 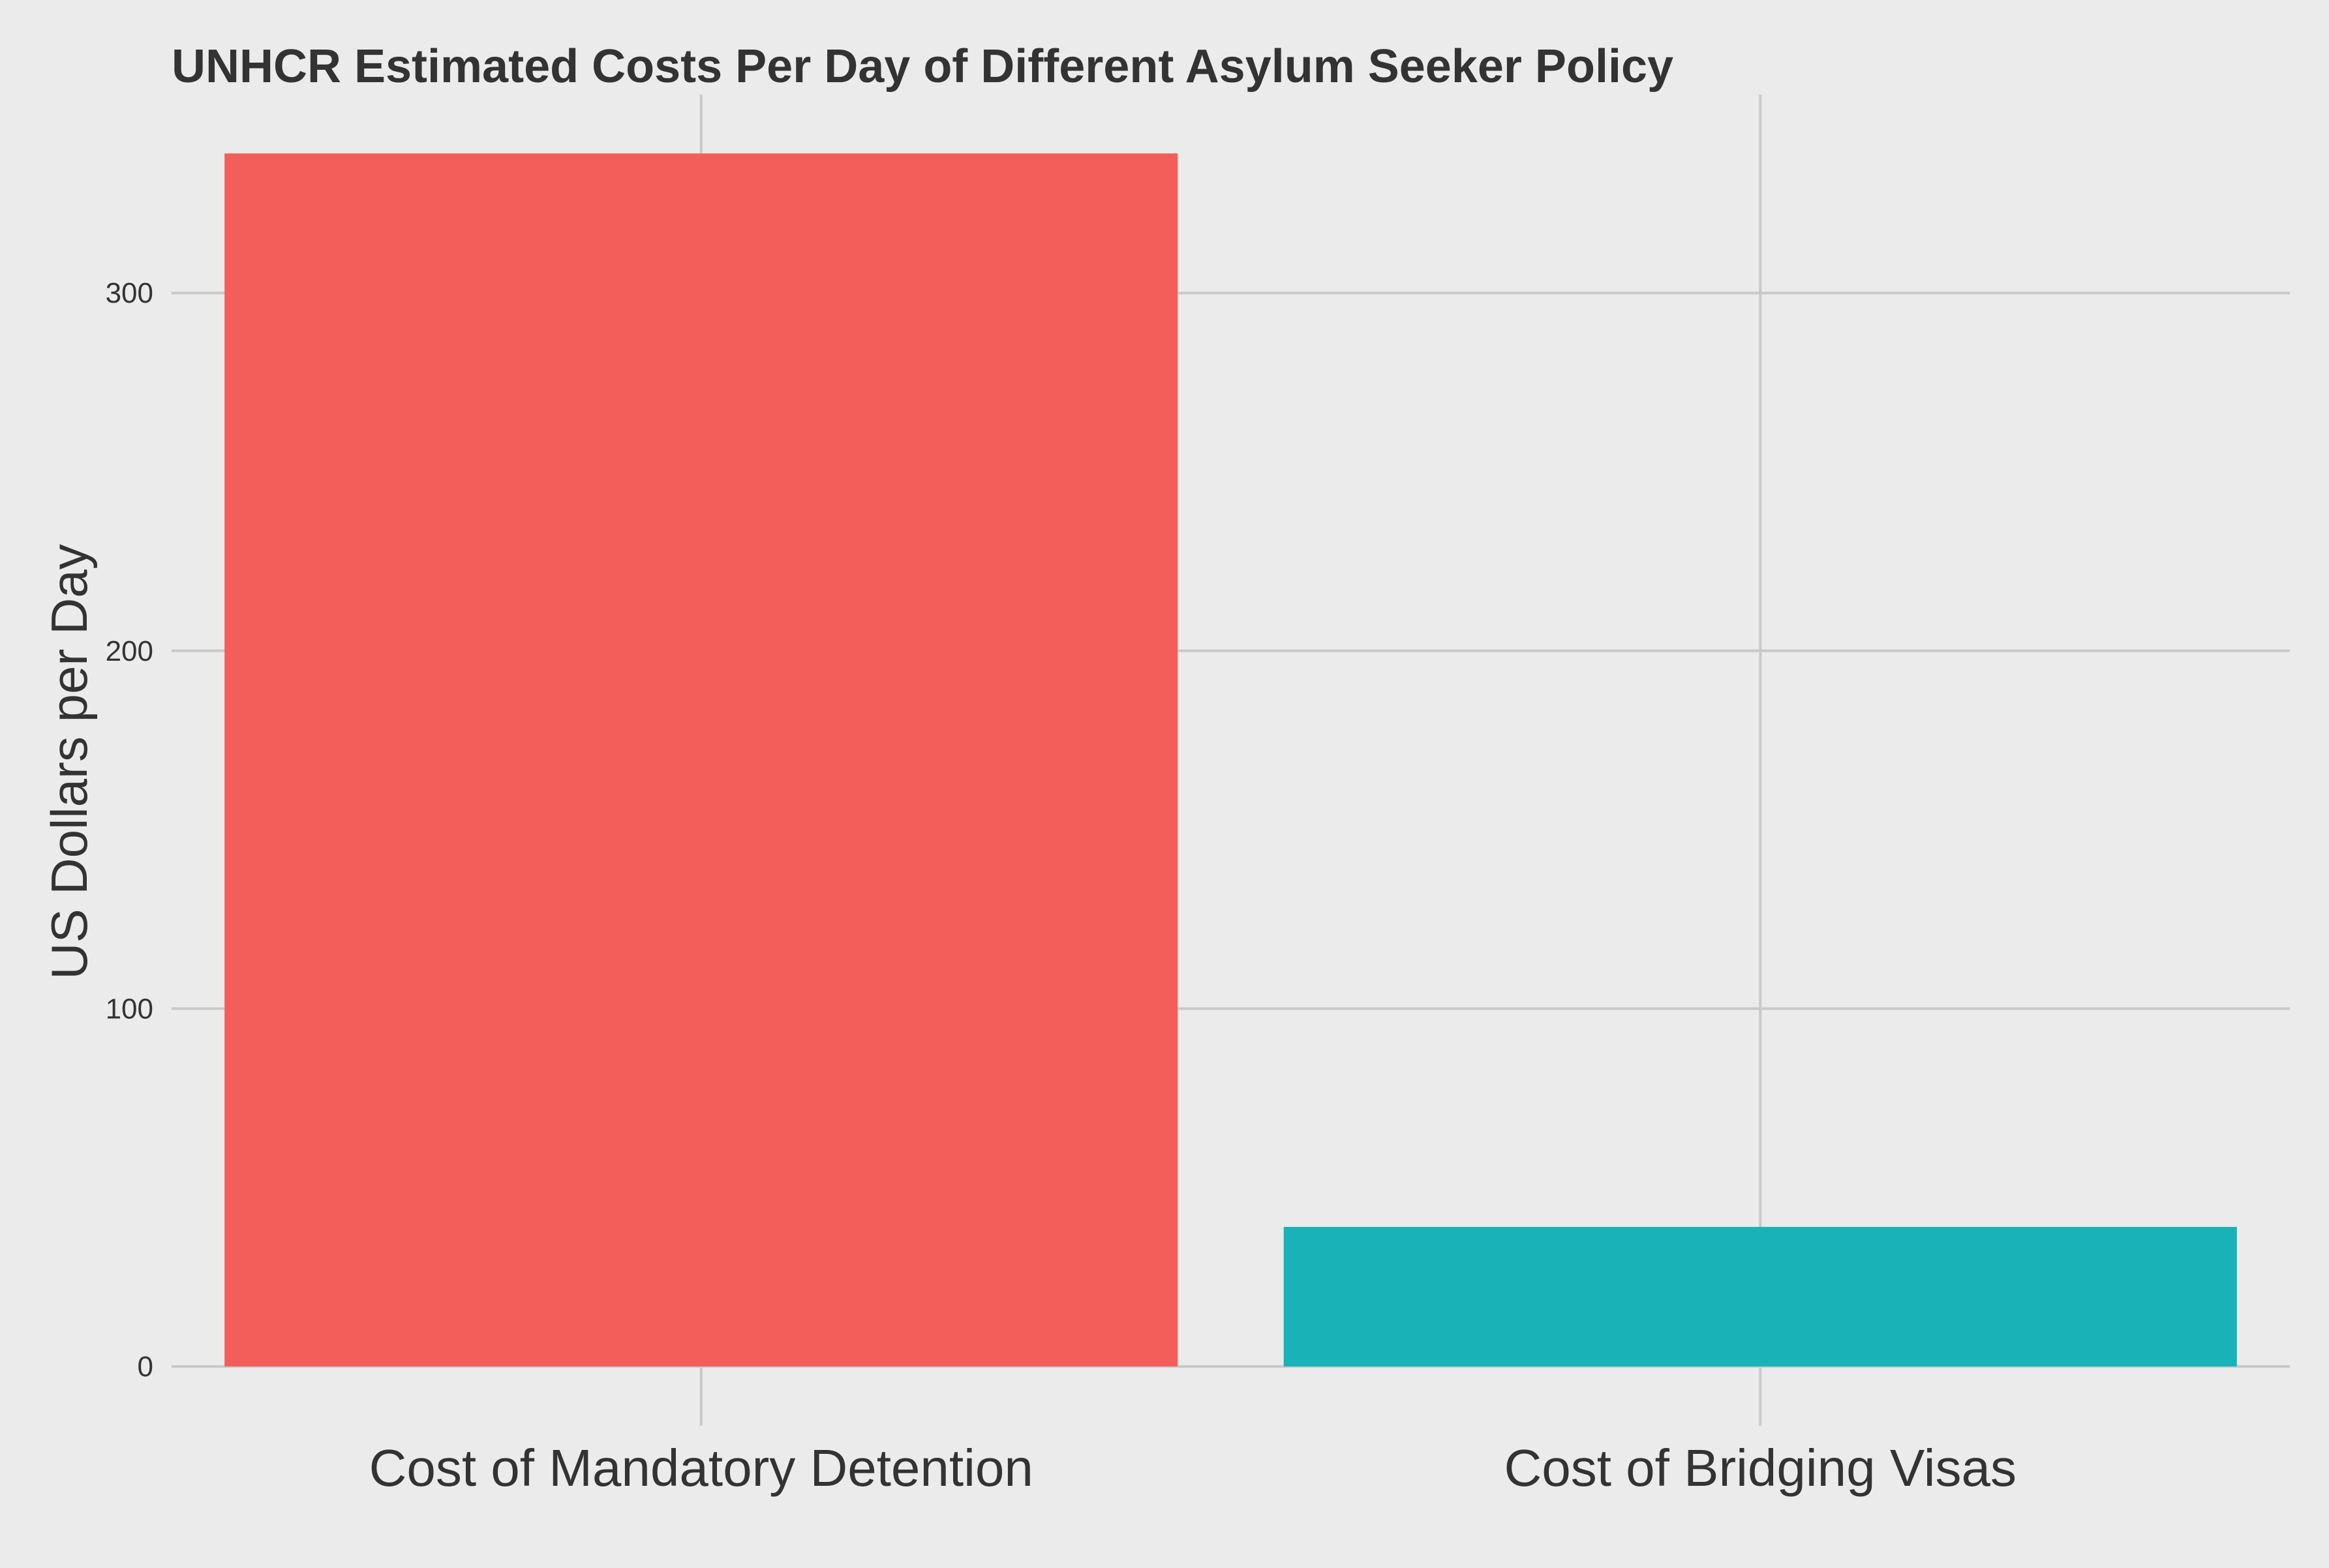 What do you see at coordinates (129, 293) in the screenshot?
I see `y-tick-label: 300` at bounding box center [129, 293].